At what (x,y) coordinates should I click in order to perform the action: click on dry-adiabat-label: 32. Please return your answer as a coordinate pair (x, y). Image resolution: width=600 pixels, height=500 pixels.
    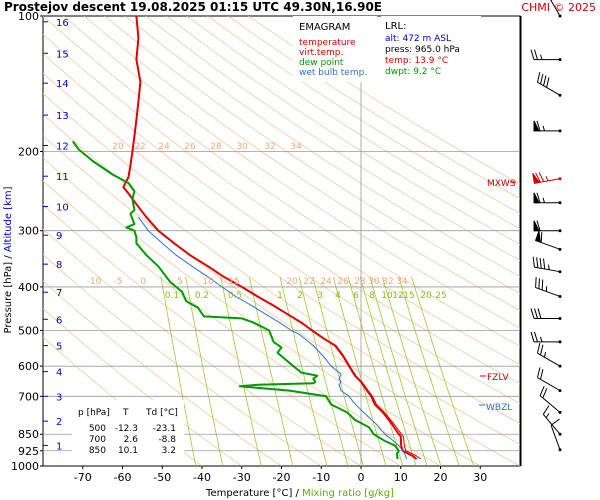
    Looking at the image, I should click on (387, 282).